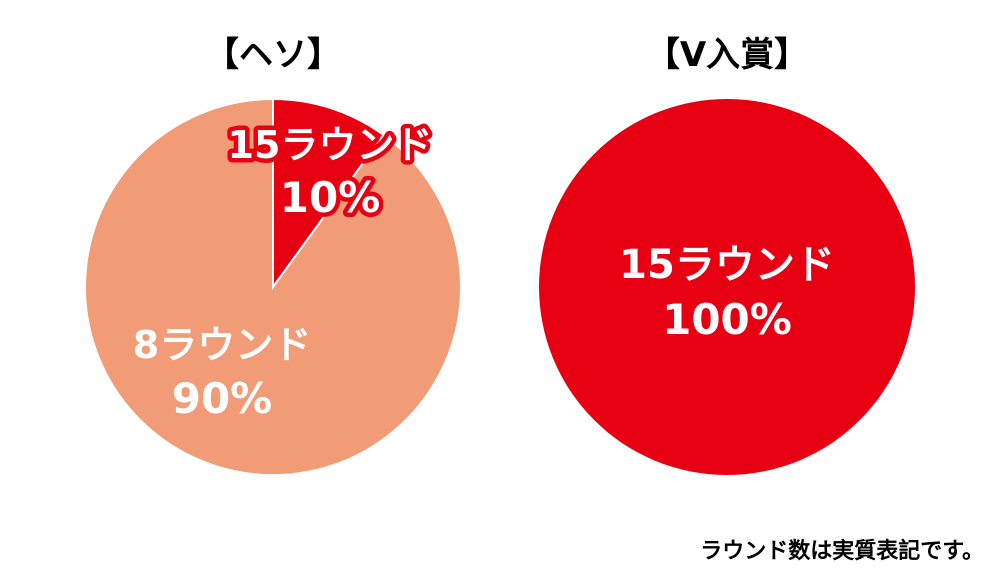 The height and width of the screenshot is (577, 1000). I want to click on v-slice-15r-label: 15ラウンド, so click(727, 265).